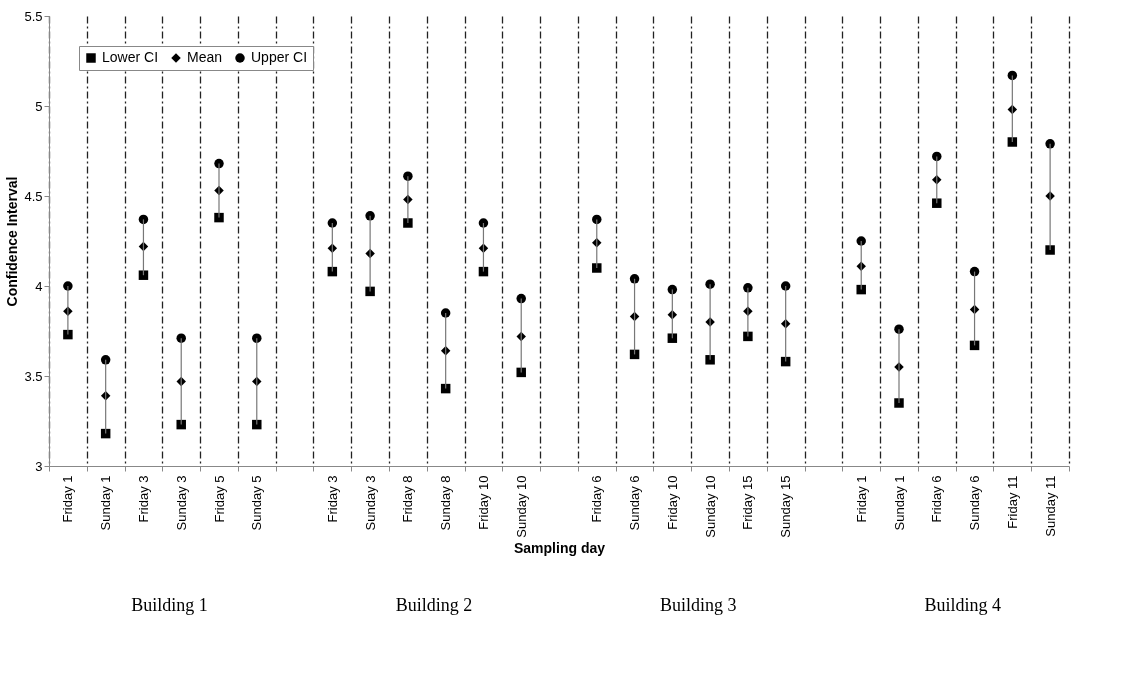  Describe the element at coordinates (434, 605) in the screenshot. I see `text: Building 2` at that location.